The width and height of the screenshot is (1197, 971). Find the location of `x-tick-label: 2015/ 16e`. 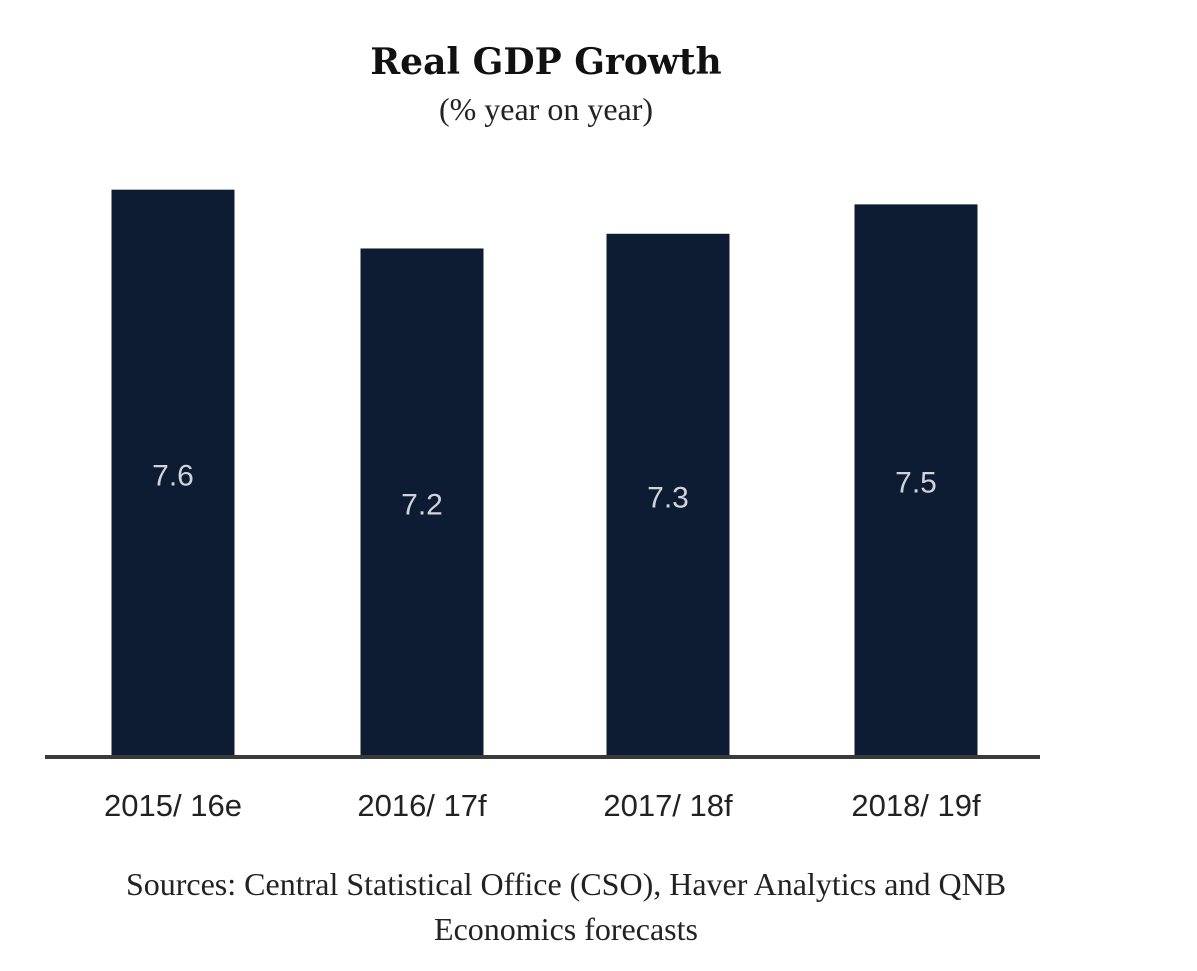

x-tick-label: 2015/ 16e is located at coordinates (173, 805).